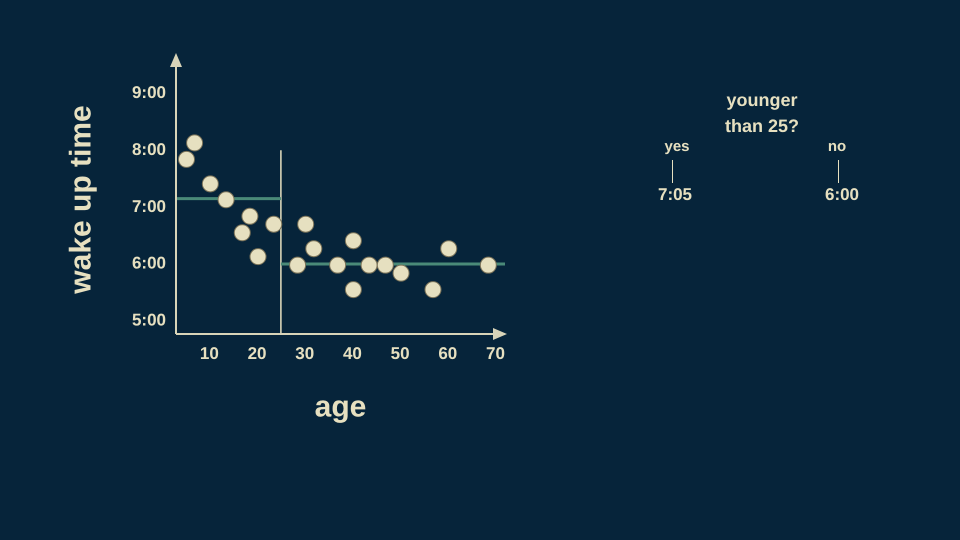 The width and height of the screenshot is (960, 540). Describe the element at coordinates (149, 320) in the screenshot. I see `y-tick-label: 5:00` at that location.